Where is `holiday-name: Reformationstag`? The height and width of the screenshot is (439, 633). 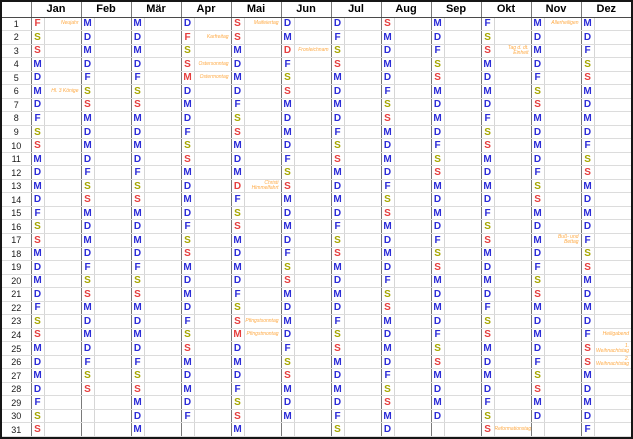
holiday-name: Reformationstag is located at coordinates (512, 429).